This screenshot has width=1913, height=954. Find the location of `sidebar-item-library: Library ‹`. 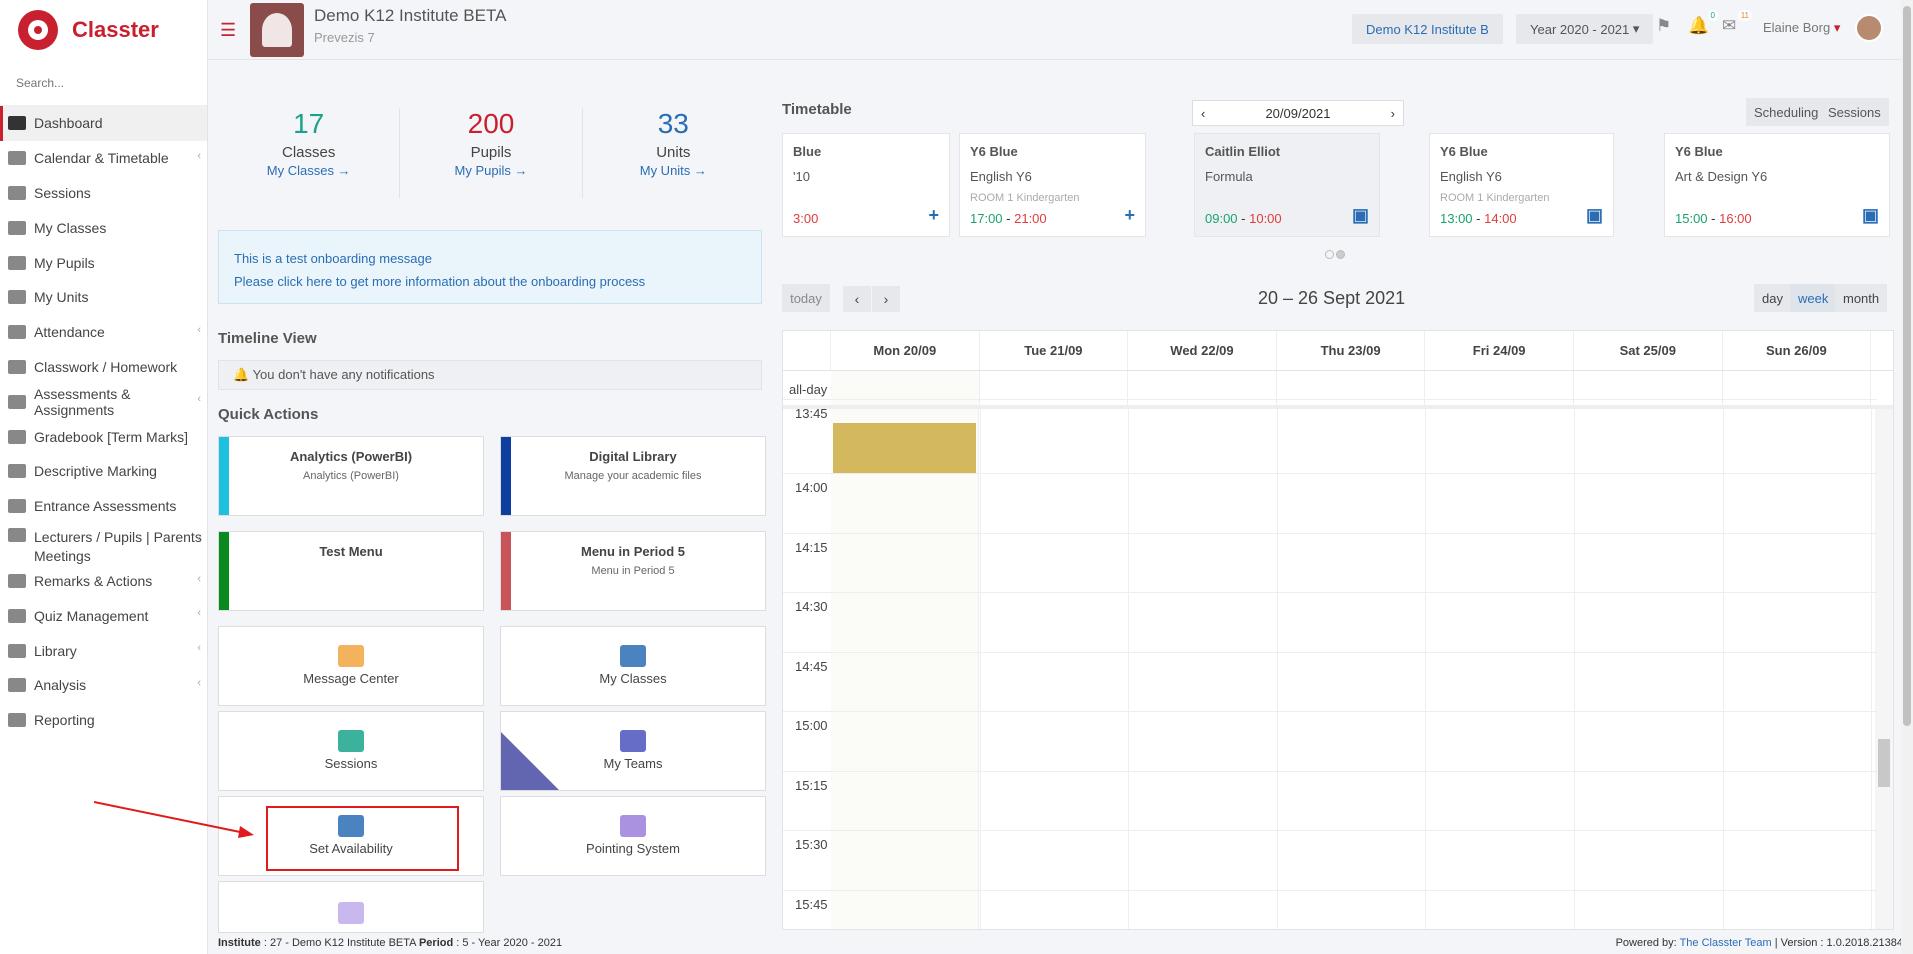

sidebar-item-library: Library ‹ is located at coordinates (103, 650).